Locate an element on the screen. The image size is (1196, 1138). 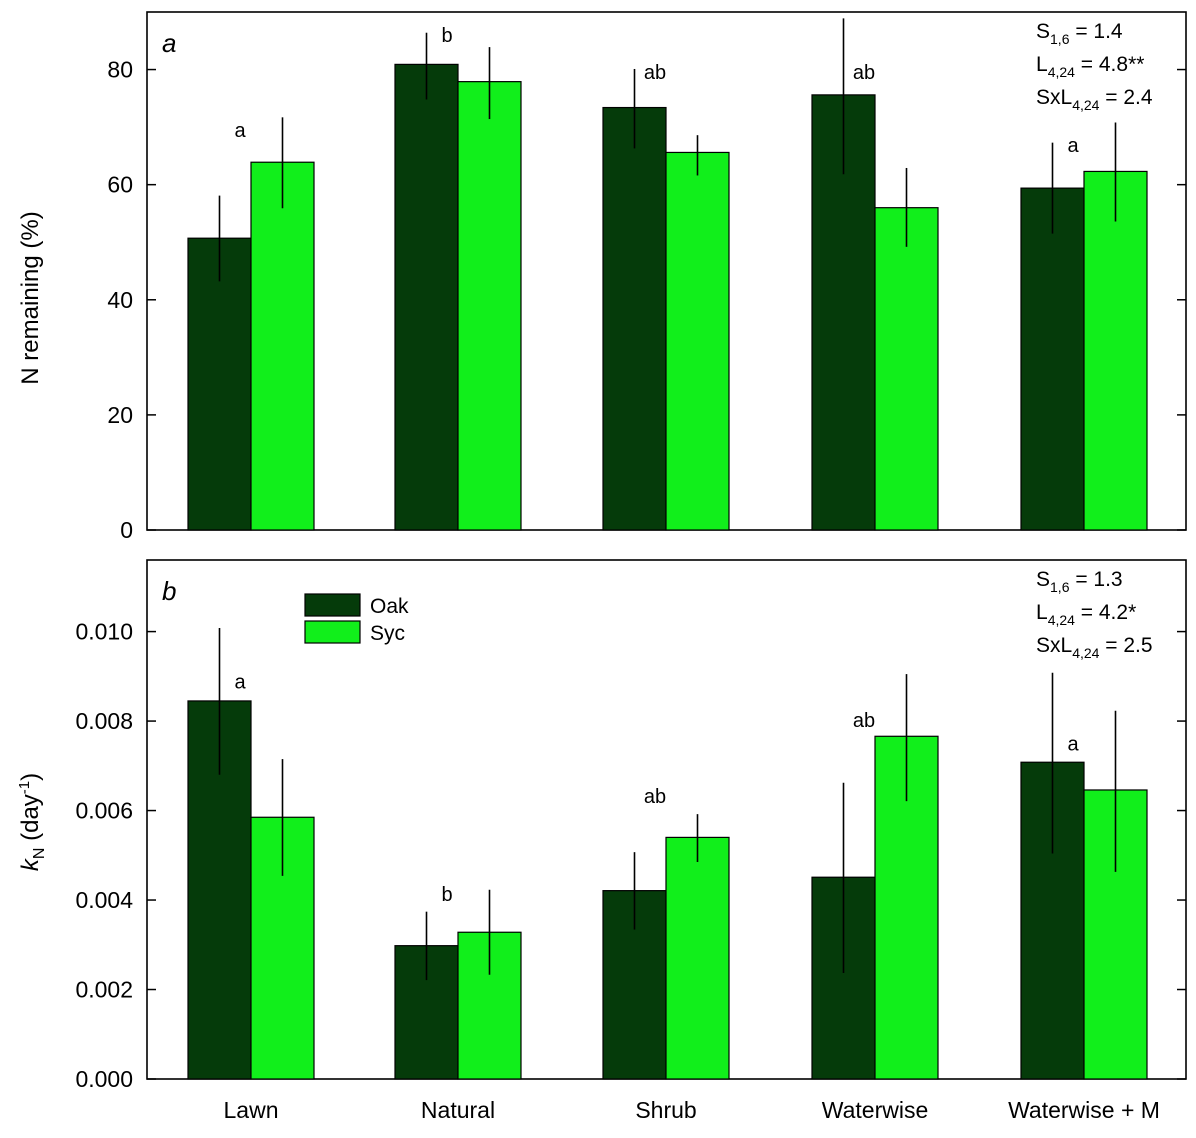
panel-b: b kN (day-1) is located at coordinates (96, 723).